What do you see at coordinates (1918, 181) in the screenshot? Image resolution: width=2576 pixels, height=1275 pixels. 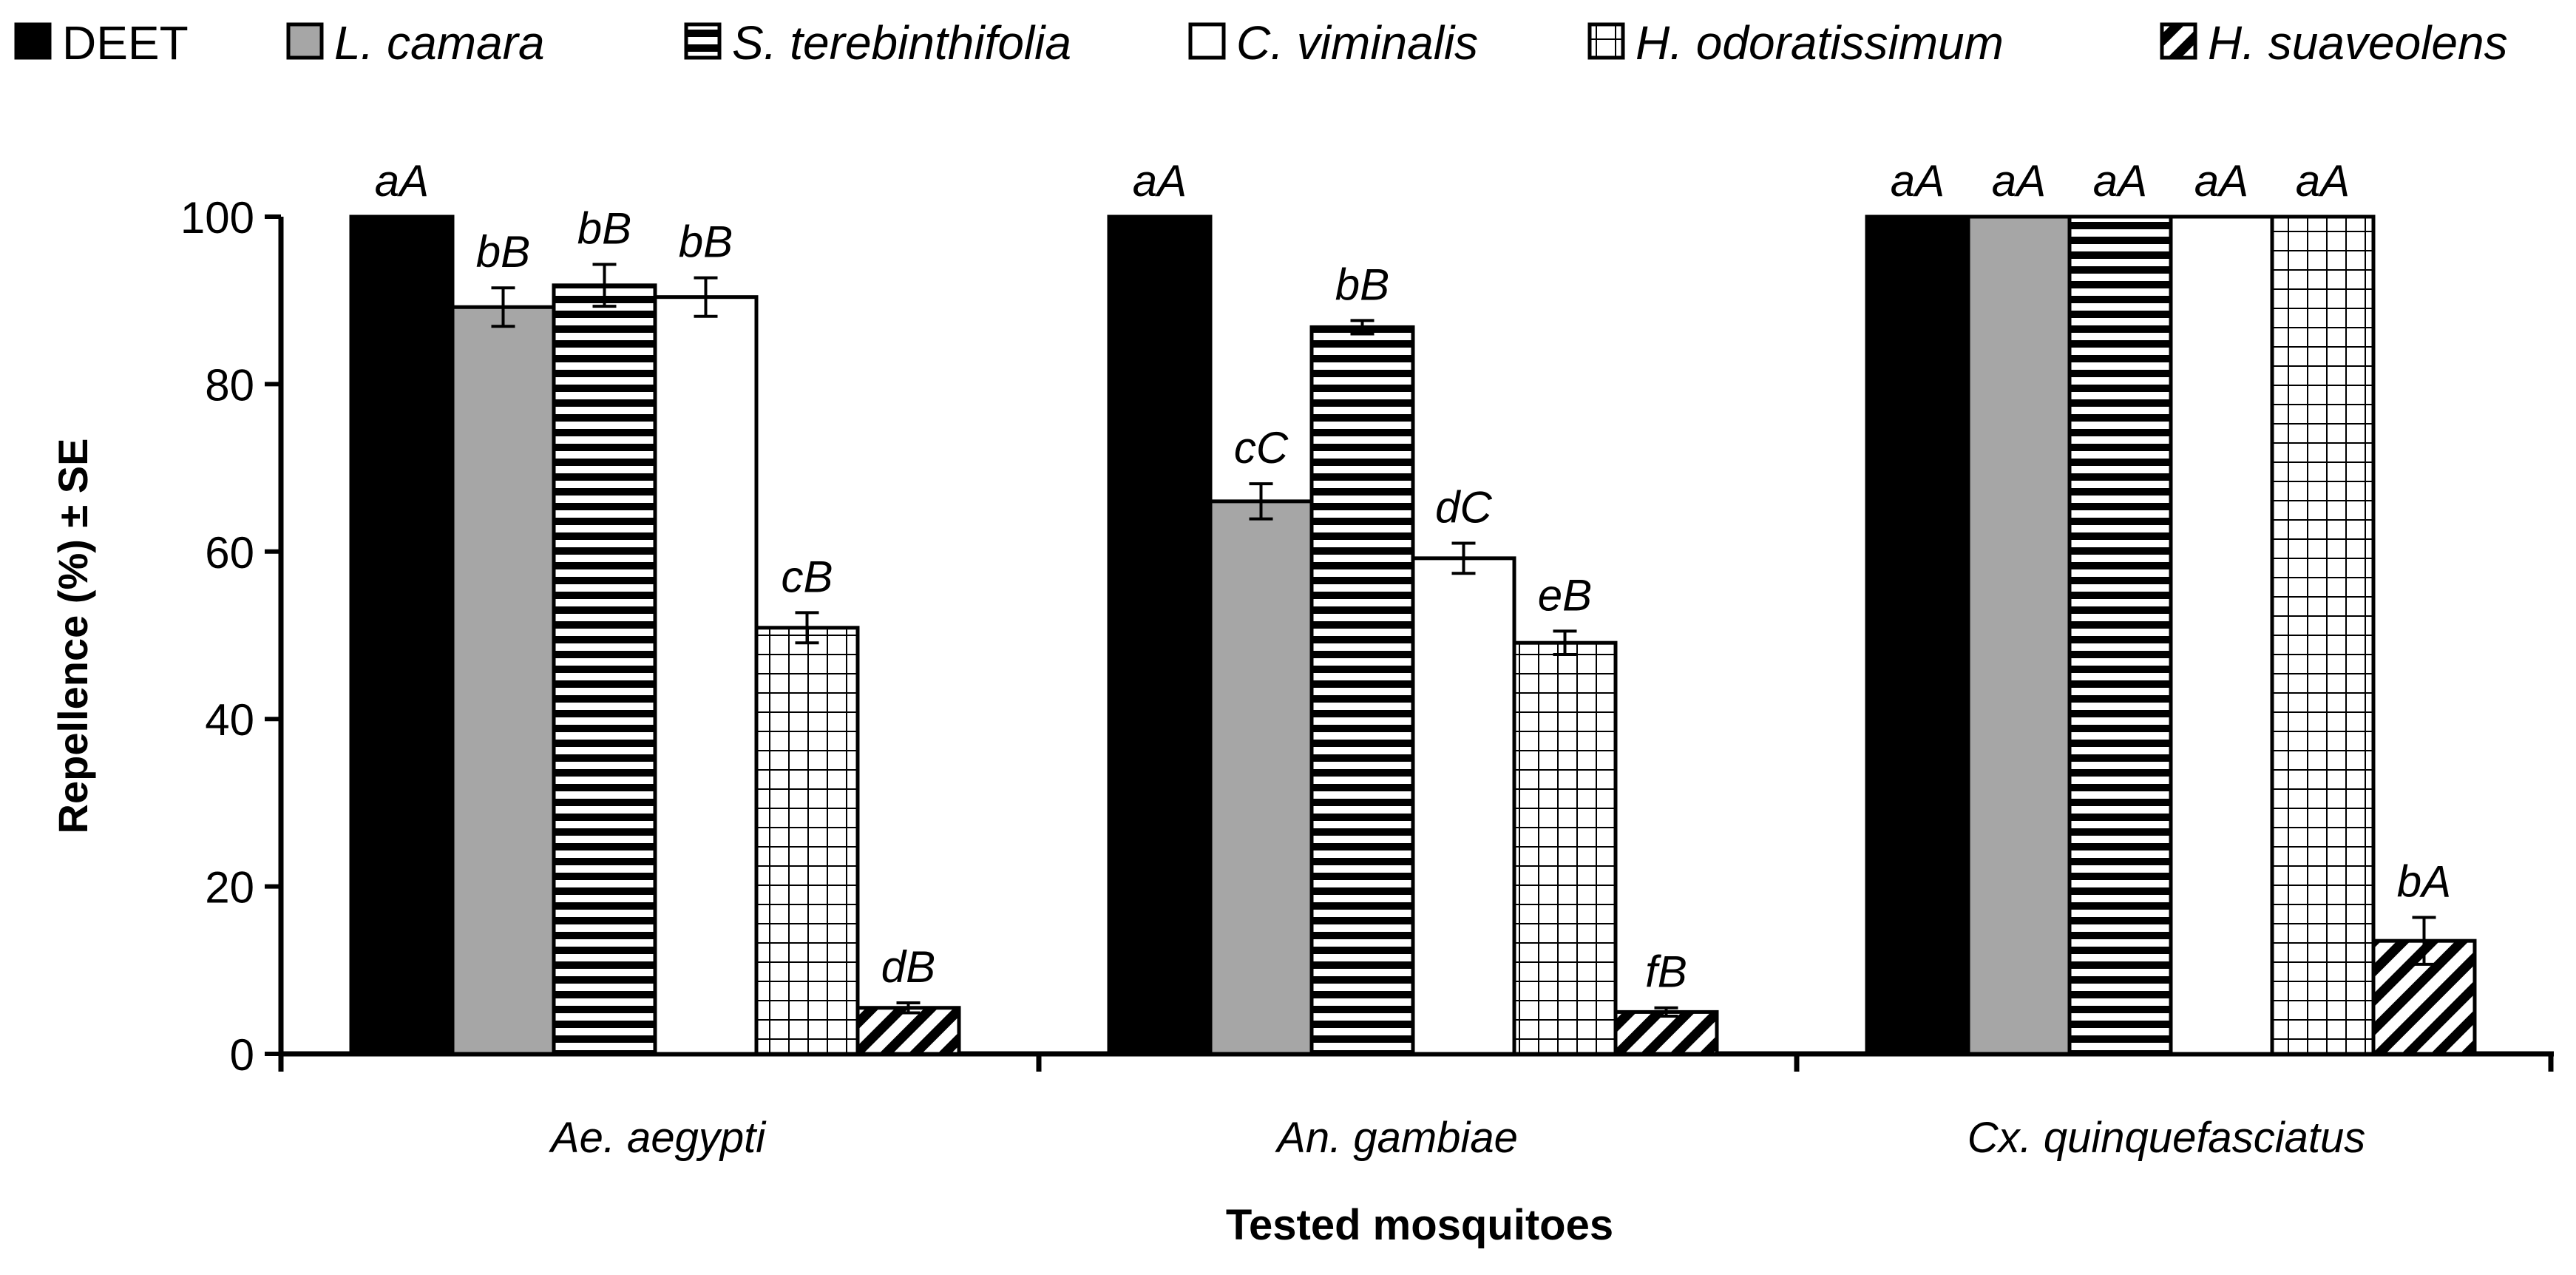 I see `data-label-deet-cx-quinquefasciatus: aA` at bounding box center [1918, 181].